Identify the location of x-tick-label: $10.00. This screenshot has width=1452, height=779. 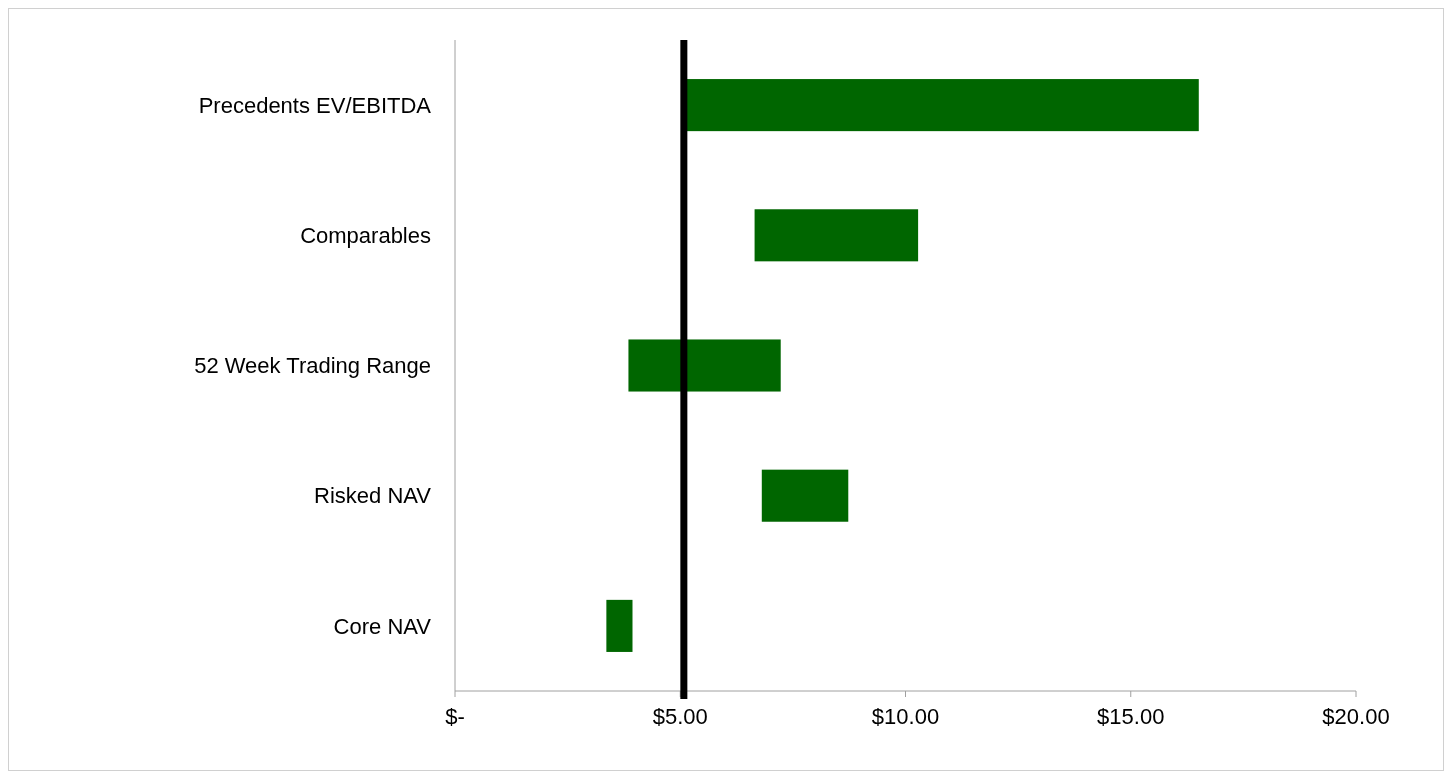
(905, 716).